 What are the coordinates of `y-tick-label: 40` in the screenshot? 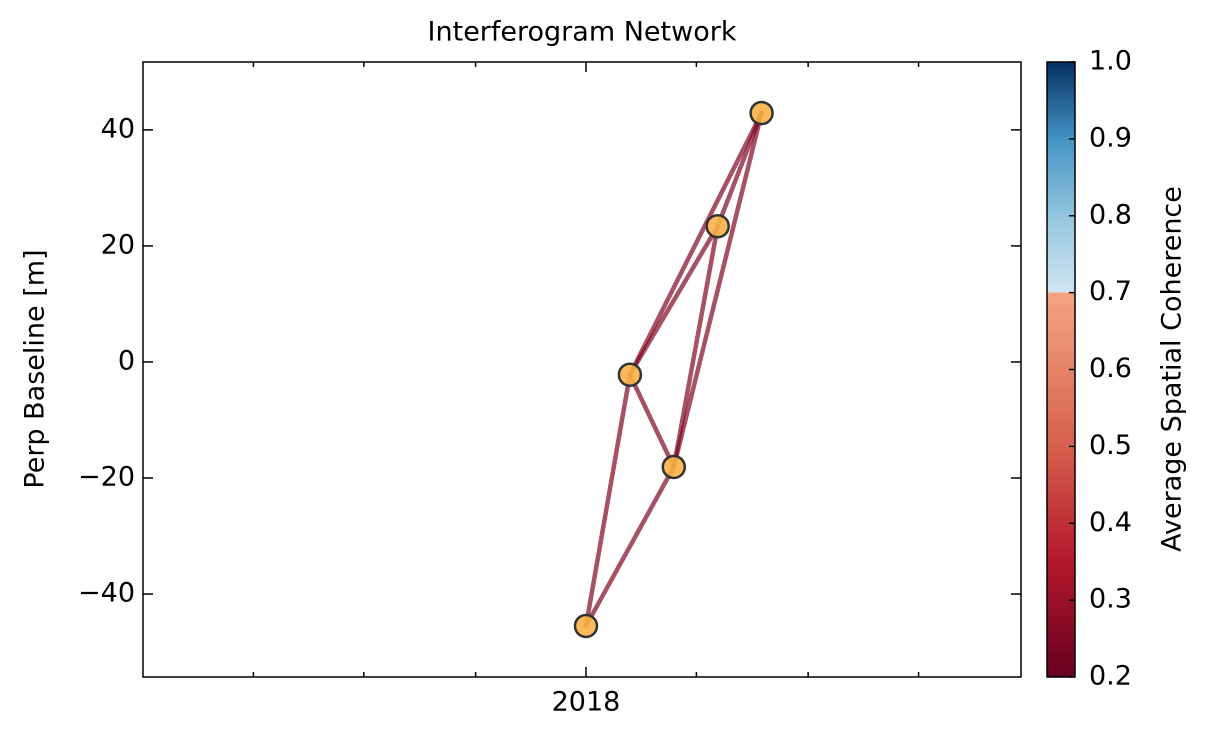 It's located at (118, 128).